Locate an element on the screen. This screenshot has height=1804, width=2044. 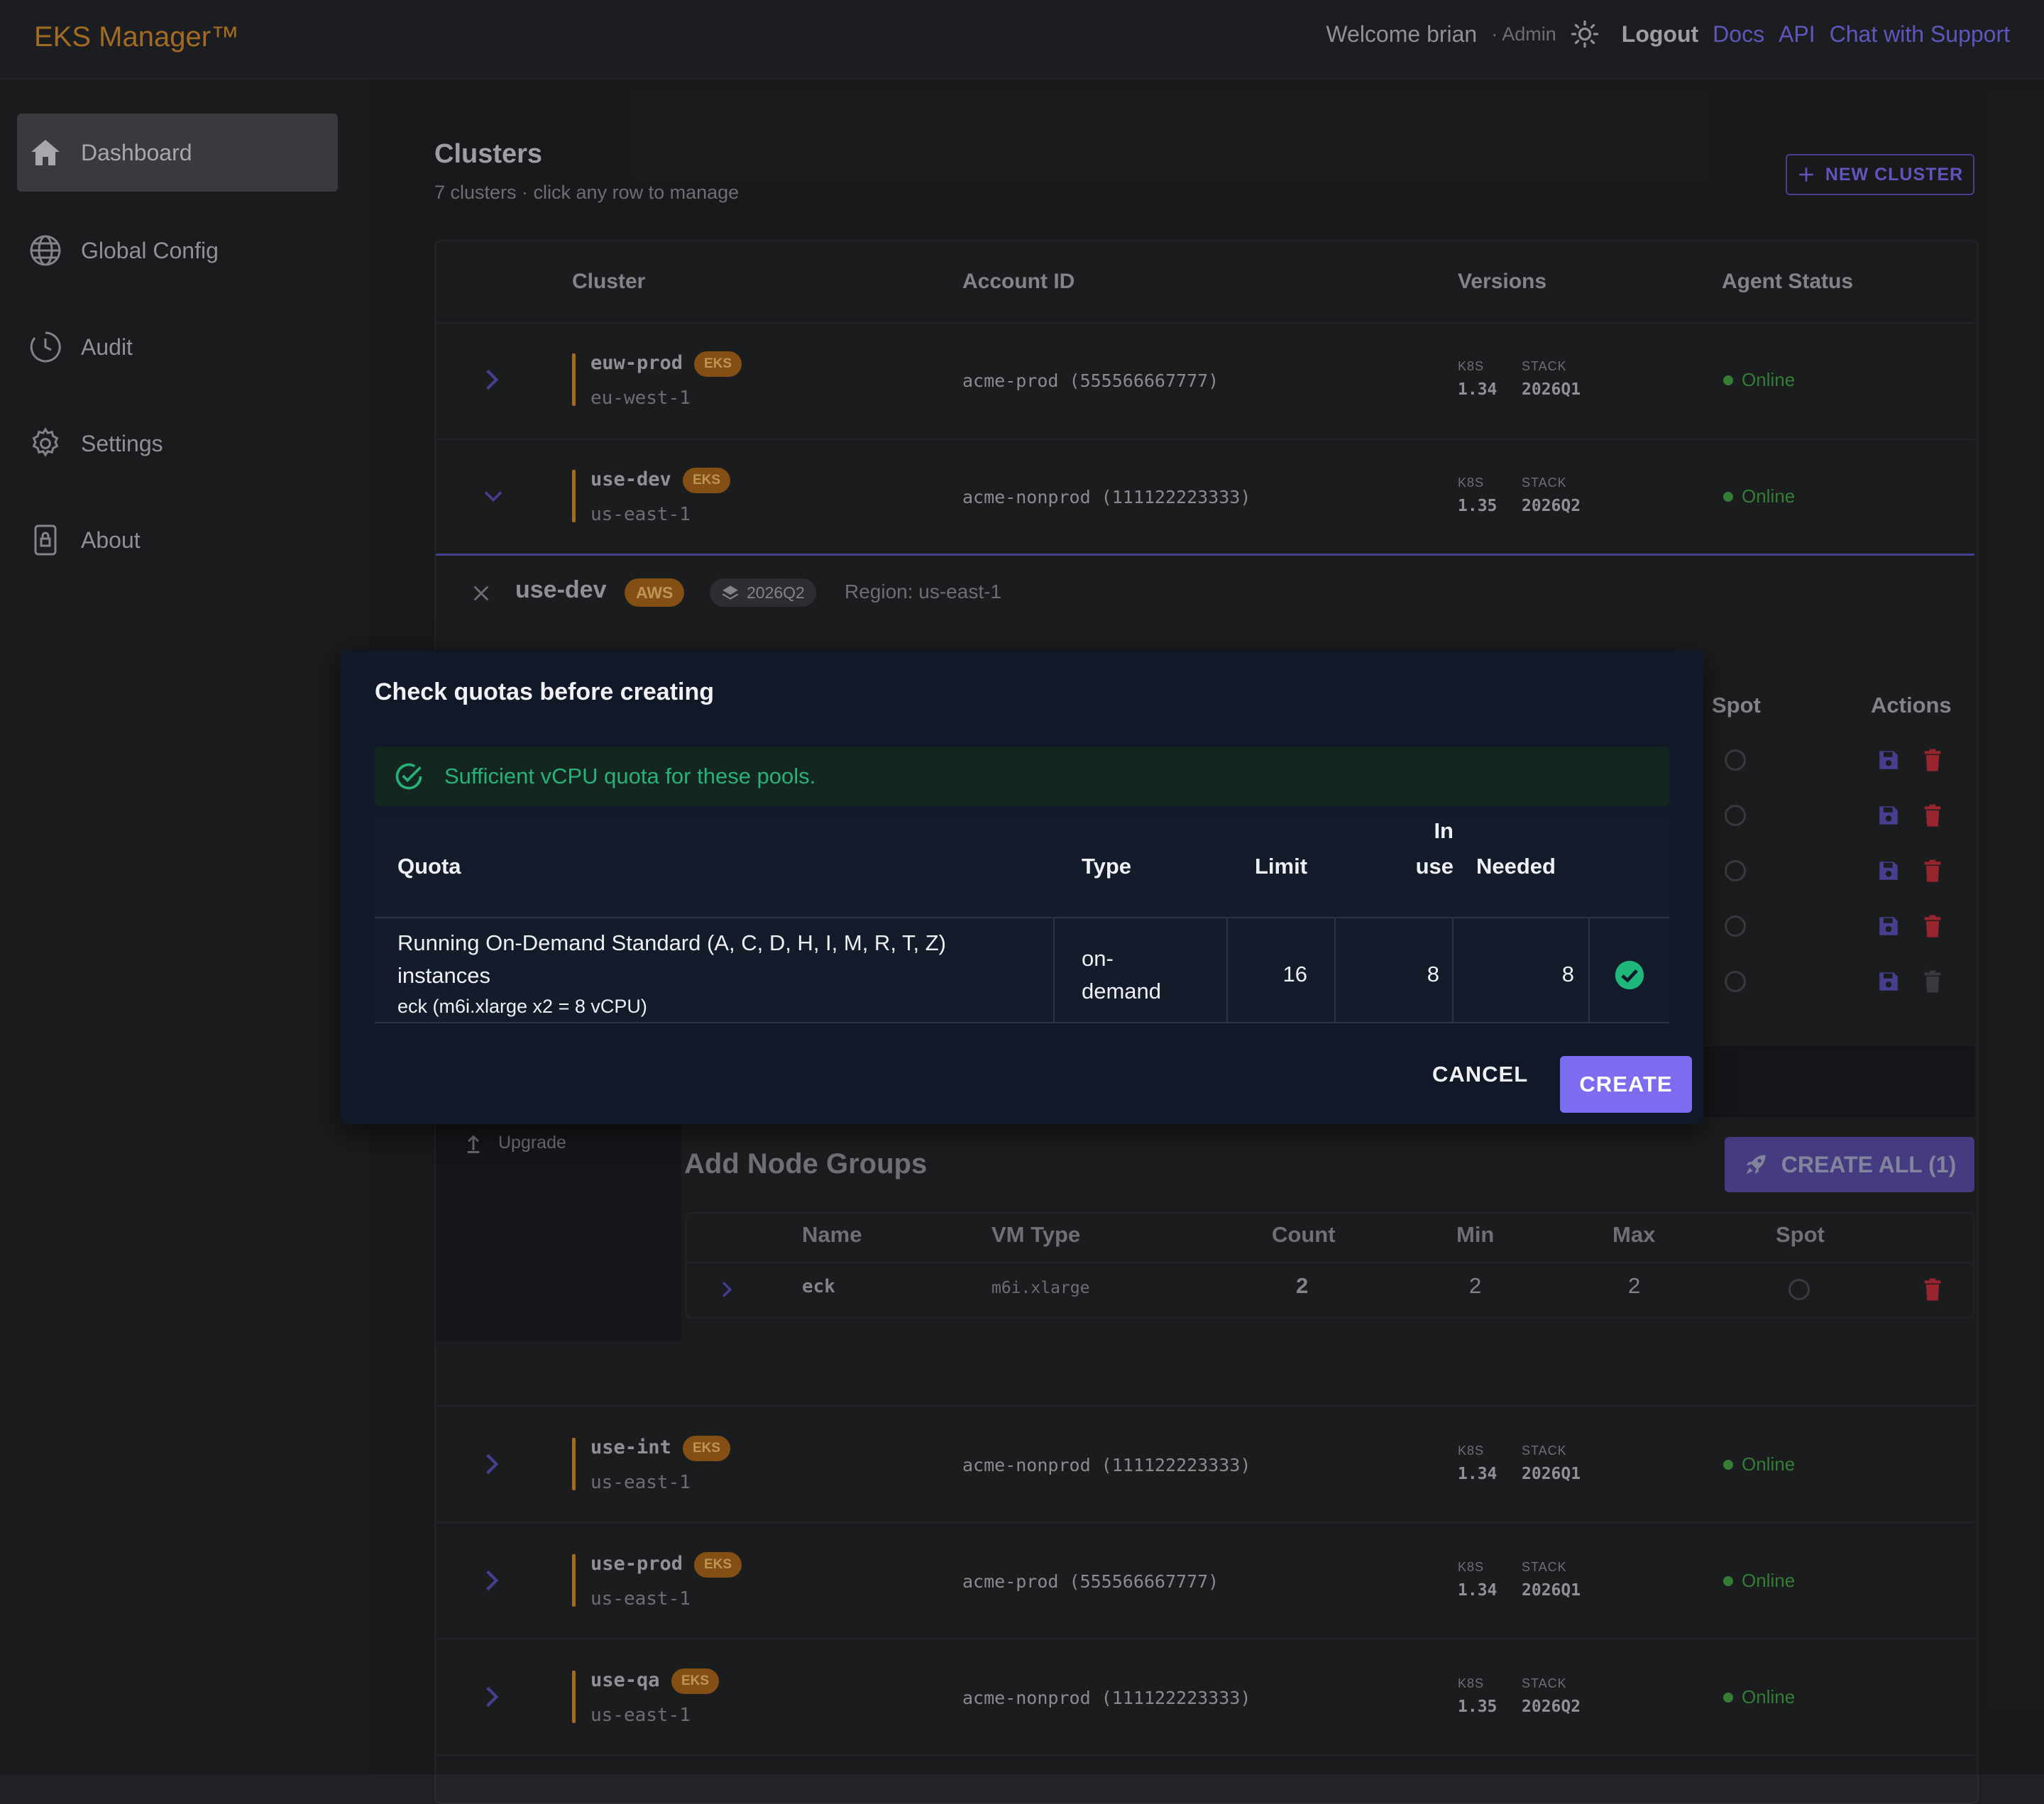
sidebar-item-dashboard: Dashboard is located at coordinates (177, 153).